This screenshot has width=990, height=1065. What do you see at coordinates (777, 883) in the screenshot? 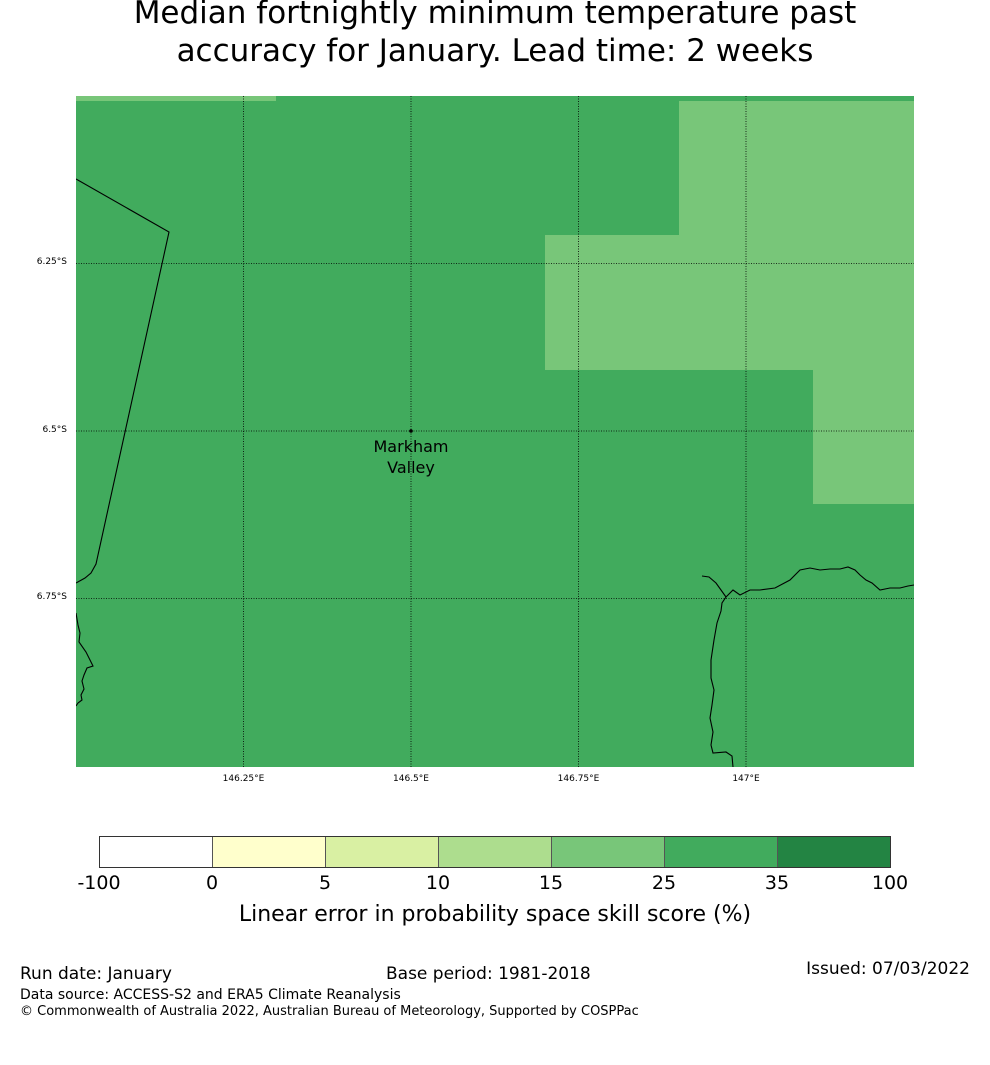
I see `colorbar-tick-label: 35` at bounding box center [777, 883].